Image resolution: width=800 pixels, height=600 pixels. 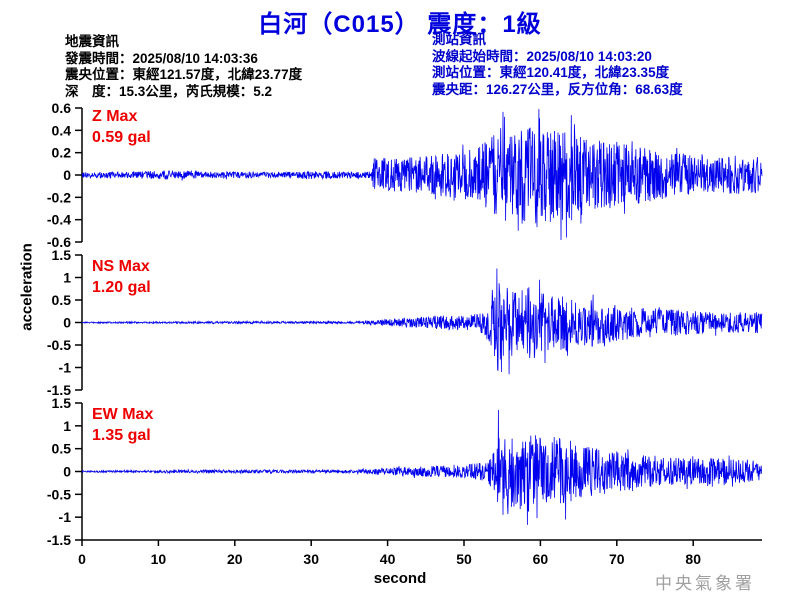 I want to click on station-location: 測站位置：東經120.41度，北緯23.35度, so click(x=551, y=72).